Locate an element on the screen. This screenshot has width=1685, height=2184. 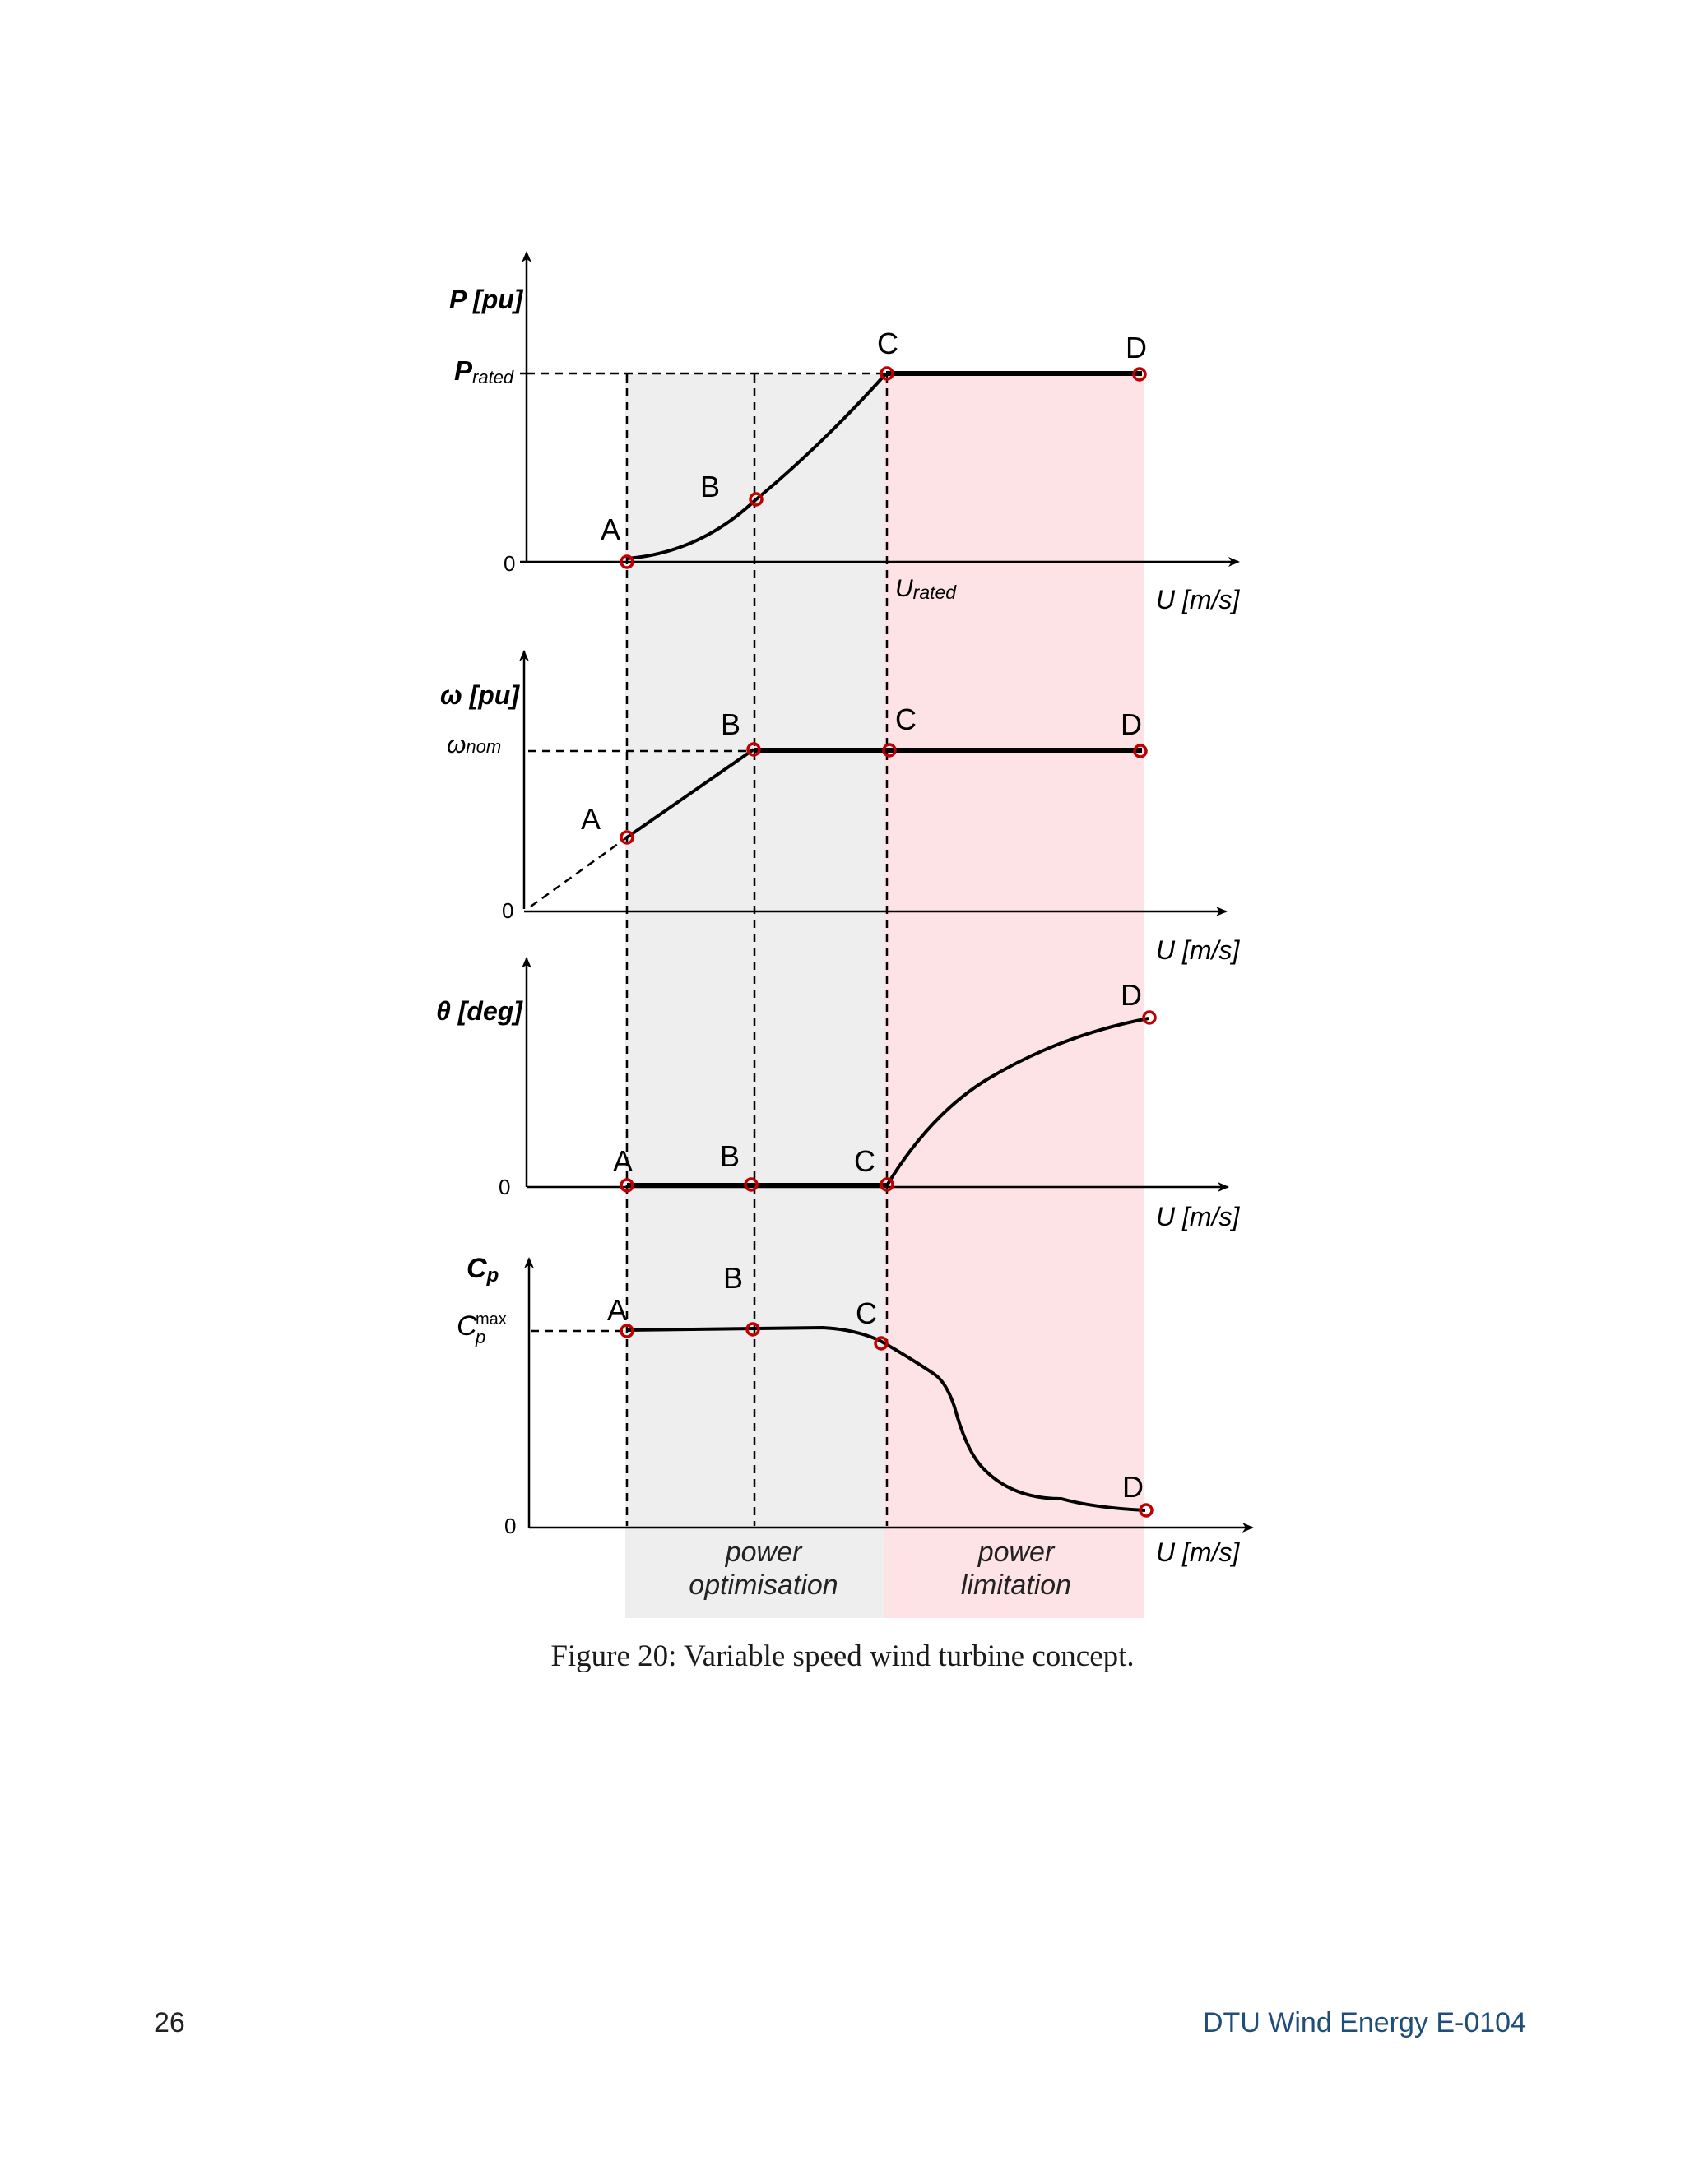
pitch-point-d-label: D is located at coordinates (1131, 995).